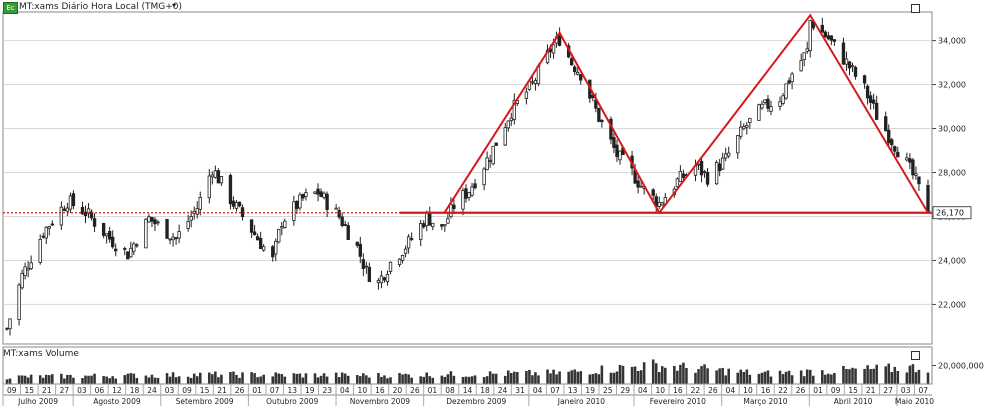  I want to click on x-day-label: 16, so click(380, 390).